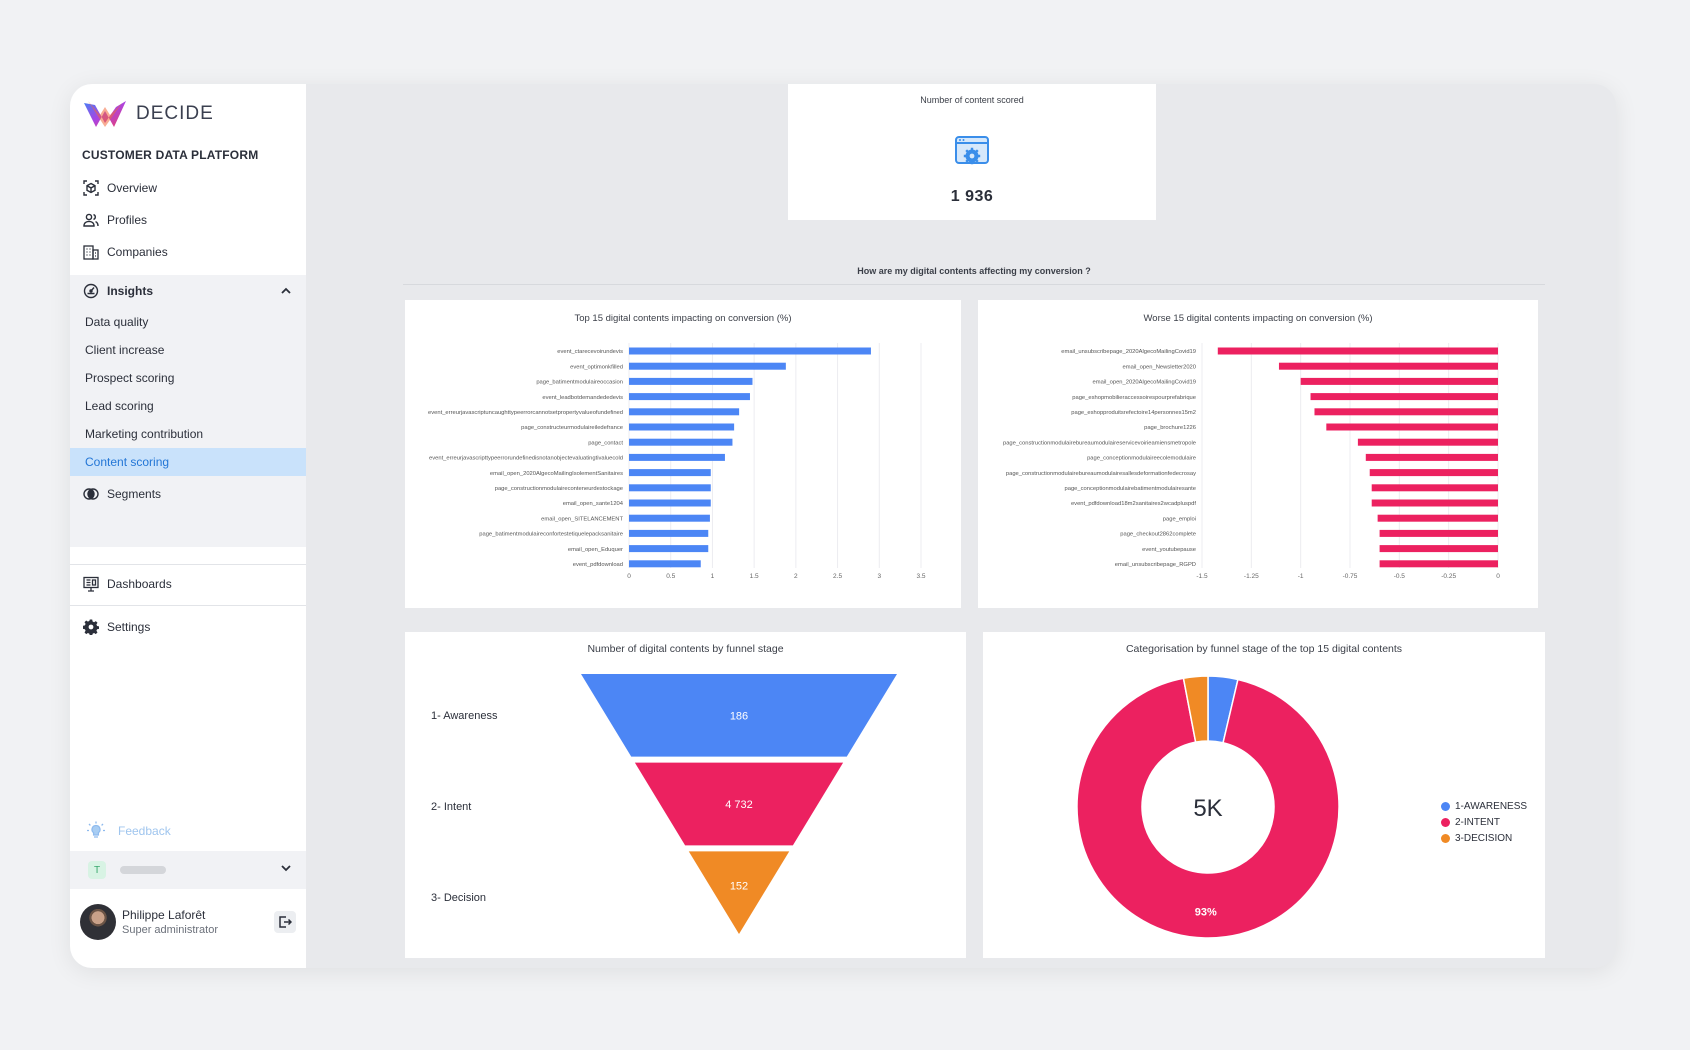 The width and height of the screenshot is (1690, 1050). Describe the element at coordinates (188, 605) in the screenshot. I see `sidebar-divider` at that location.